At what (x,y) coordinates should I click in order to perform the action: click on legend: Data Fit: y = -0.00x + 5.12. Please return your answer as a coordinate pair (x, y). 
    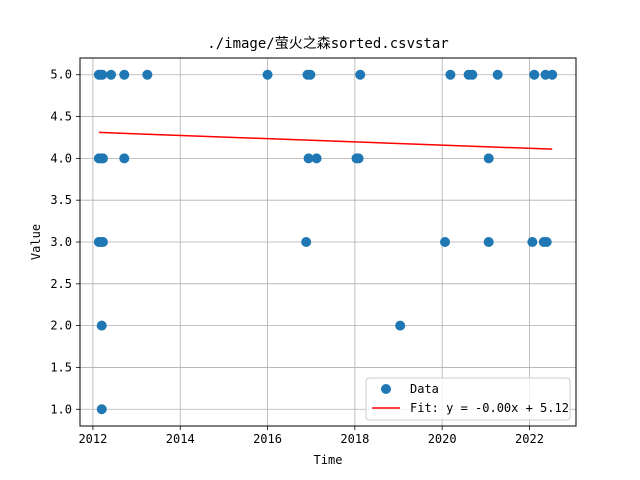
    Looking at the image, I should click on (468, 399).